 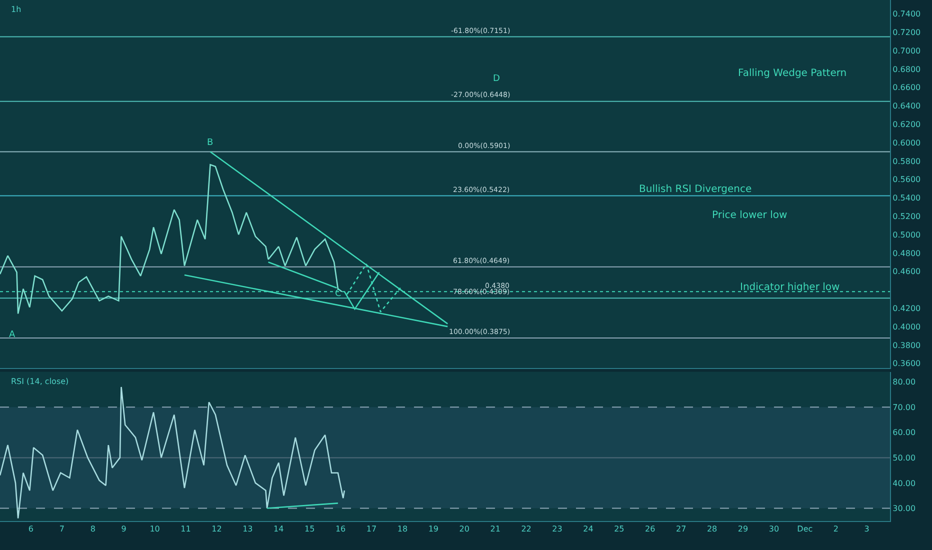 What do you see at coordinates (371, 529) in the screenshot?
I see `x-tick-label: 17` at bounding box center [371, 529].